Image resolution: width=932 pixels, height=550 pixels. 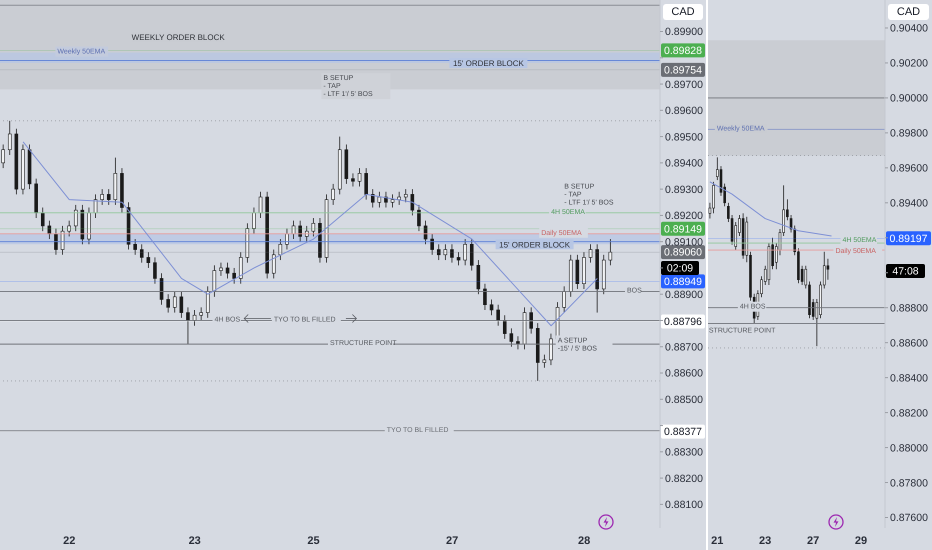 I want to click on y-tick-label: 0.89800, so click(x=909, y=134).